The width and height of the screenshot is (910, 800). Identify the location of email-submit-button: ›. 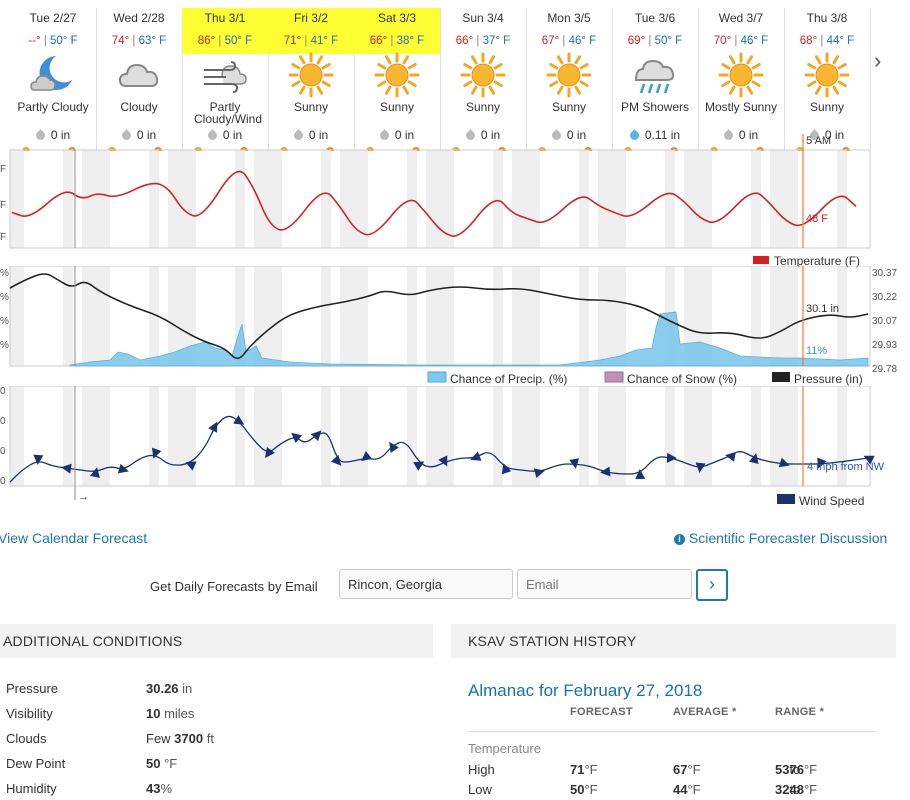
(712, 585).